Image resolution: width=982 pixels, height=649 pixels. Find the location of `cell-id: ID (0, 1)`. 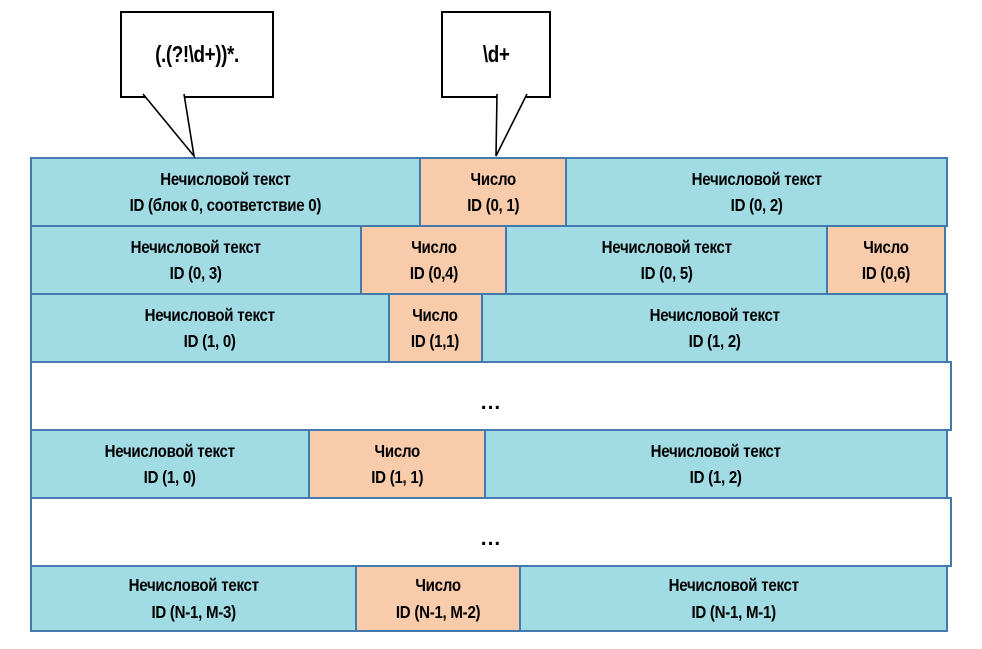

cell-id: ID (0, 1) is located at coordinates (493, 205).